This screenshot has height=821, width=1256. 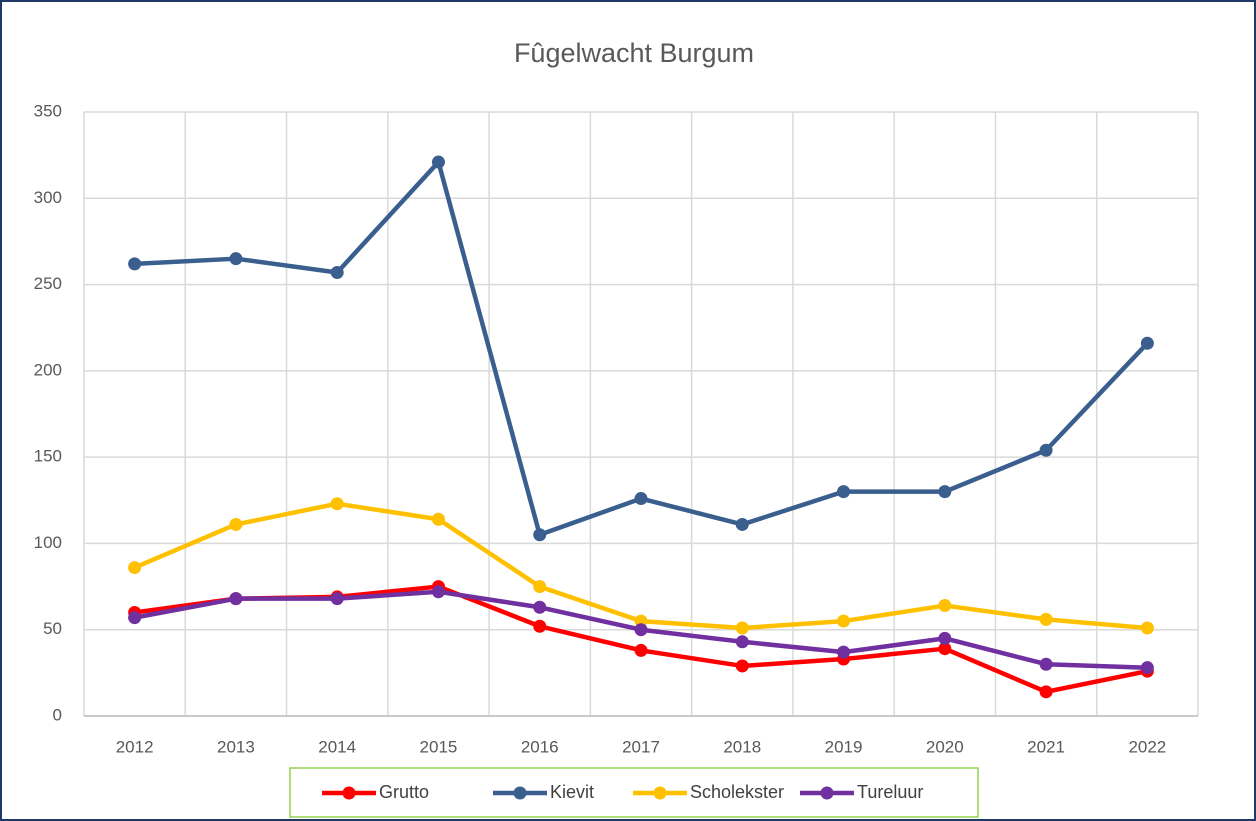 What do you see at coordinates (945, 746) in the screenshot?
I see `x-tick-label: 2020` at bounding box center [945, 746].